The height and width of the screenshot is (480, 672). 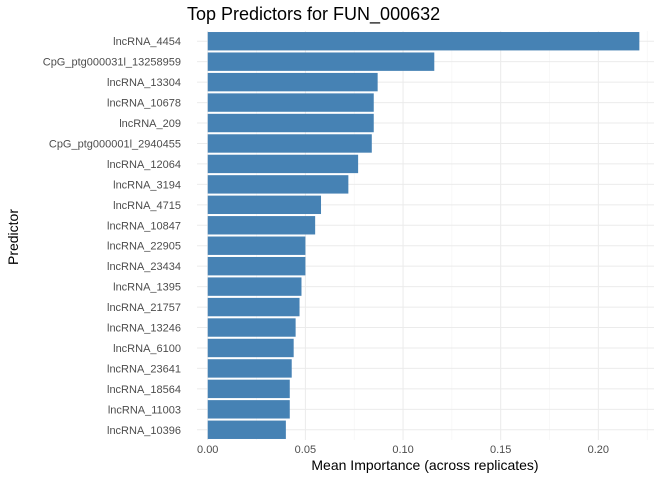 What do you see at coordinates (144, 267) in the screenshot?
I see `y-tick-label: lncRNA_23434` at bounding box center [144, 267].